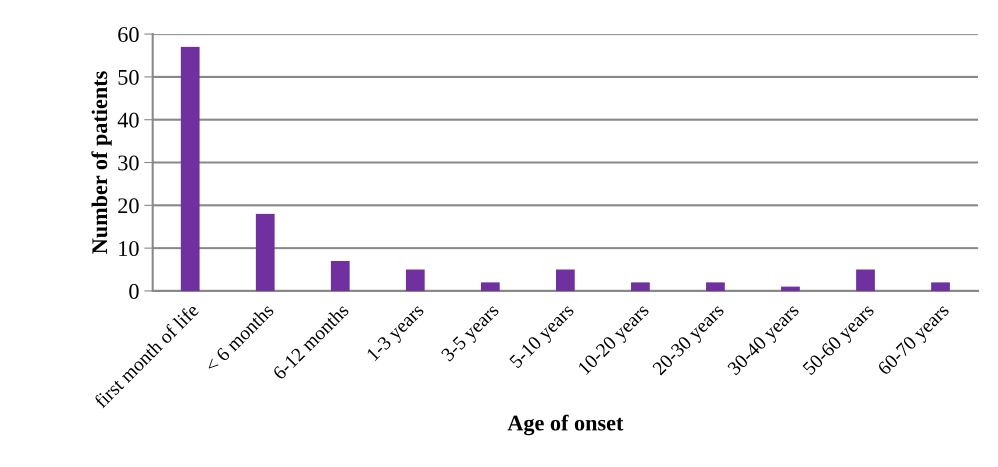  I want to click on y-axis-title: Number of patients, so click(101, 162).